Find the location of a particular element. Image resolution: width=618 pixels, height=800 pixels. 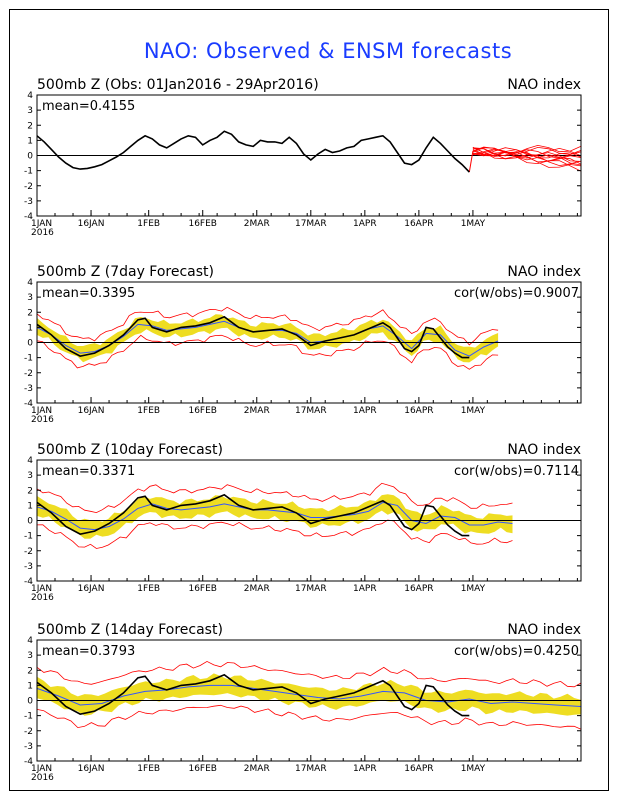

panel-title: 500mb Z (10day Forecast) is located at coordinates (130, 450).